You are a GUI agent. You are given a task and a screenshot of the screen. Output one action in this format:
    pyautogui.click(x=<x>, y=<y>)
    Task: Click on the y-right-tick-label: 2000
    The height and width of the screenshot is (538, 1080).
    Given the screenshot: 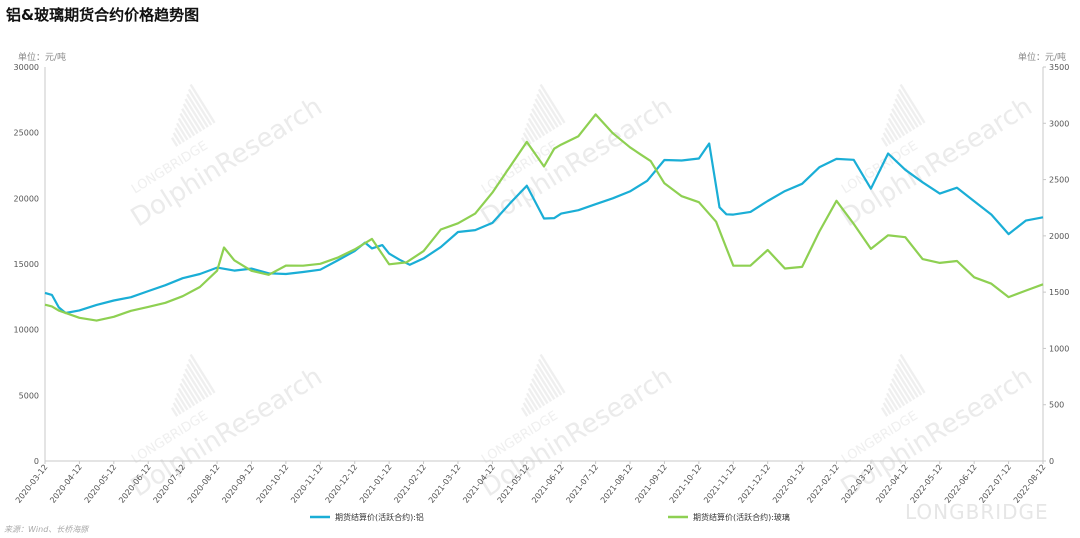 What is the action you would take?
    pyautogui.click(x=1059, y=236)
    